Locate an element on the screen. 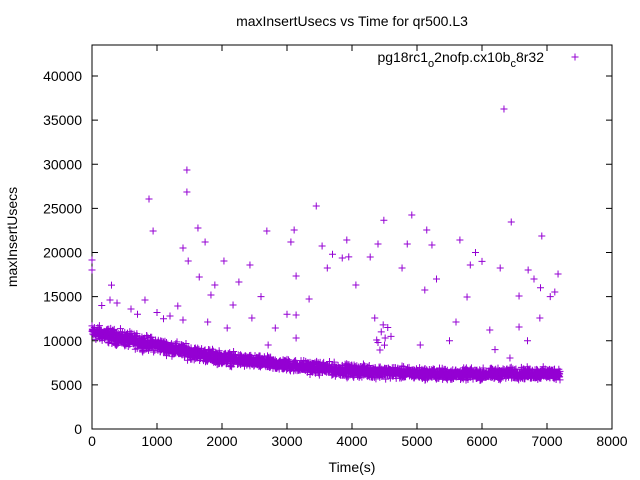 This screenshot has width=640, height=480. x-tick-label: 2000 is located at coordinates (221, 441).